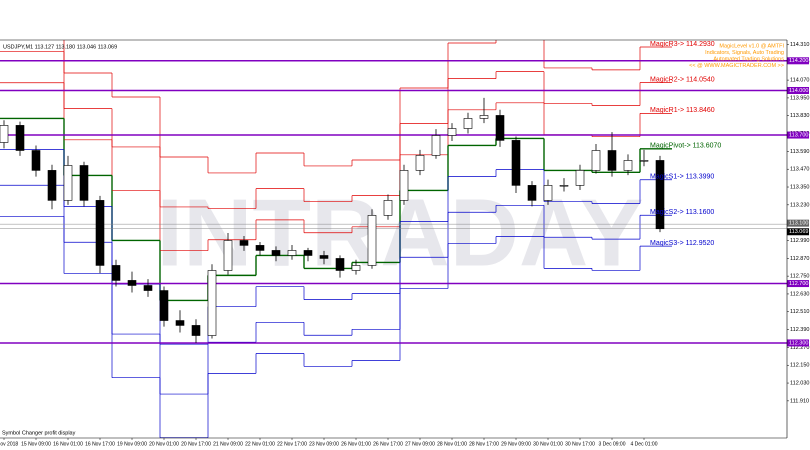 The height and width of the screenshot is (450, 810). Describe the element at coordinates (682, 110) in the screenshot. I see `pivot-label: MagicR1-> 113.8460` at that location.